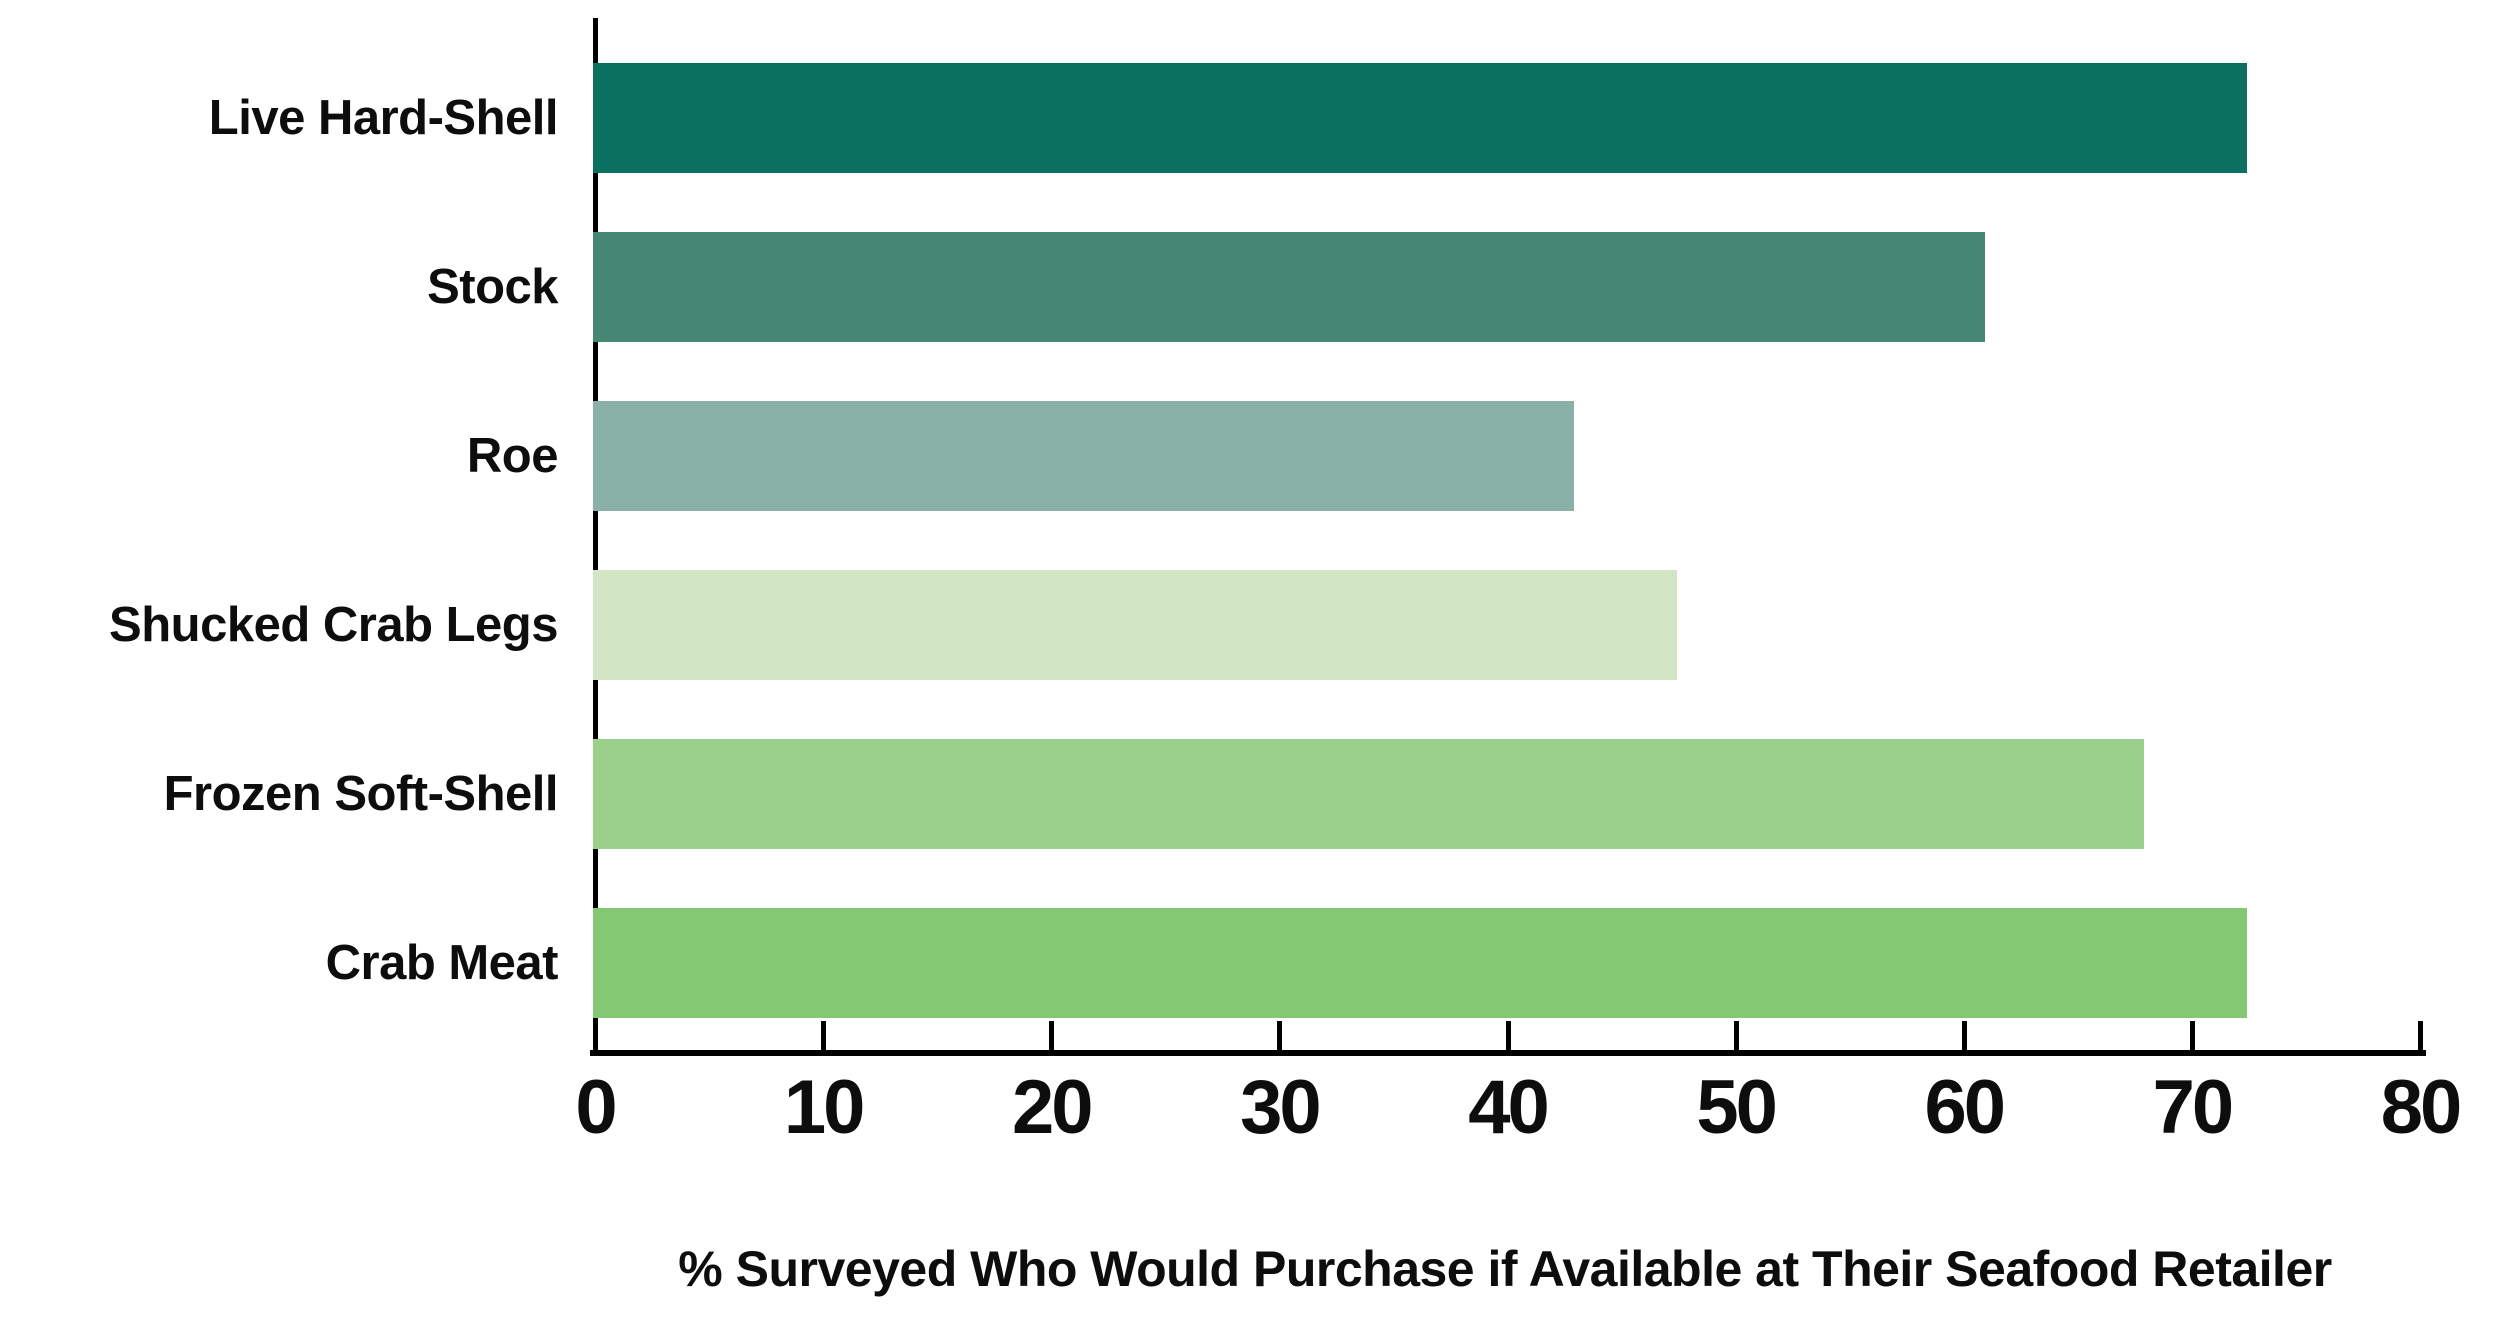 The image size is (2500, 1328). I want to click on x-tick-label-70: 70, so click(2193, 1107).